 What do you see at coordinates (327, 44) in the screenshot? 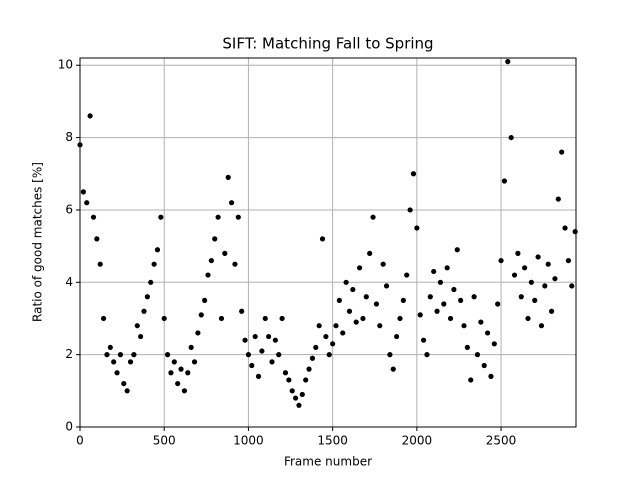
I see `chart-title: SIFT: Matching Fall to Spring` at bounding box center [327, 44].